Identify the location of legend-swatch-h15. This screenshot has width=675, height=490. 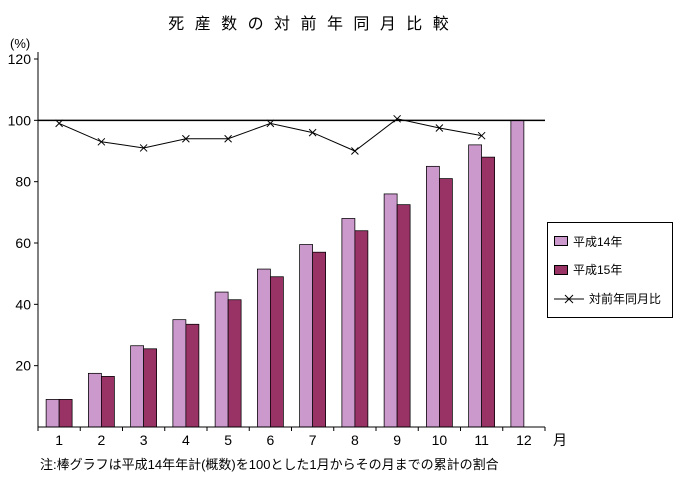
(561, 269).